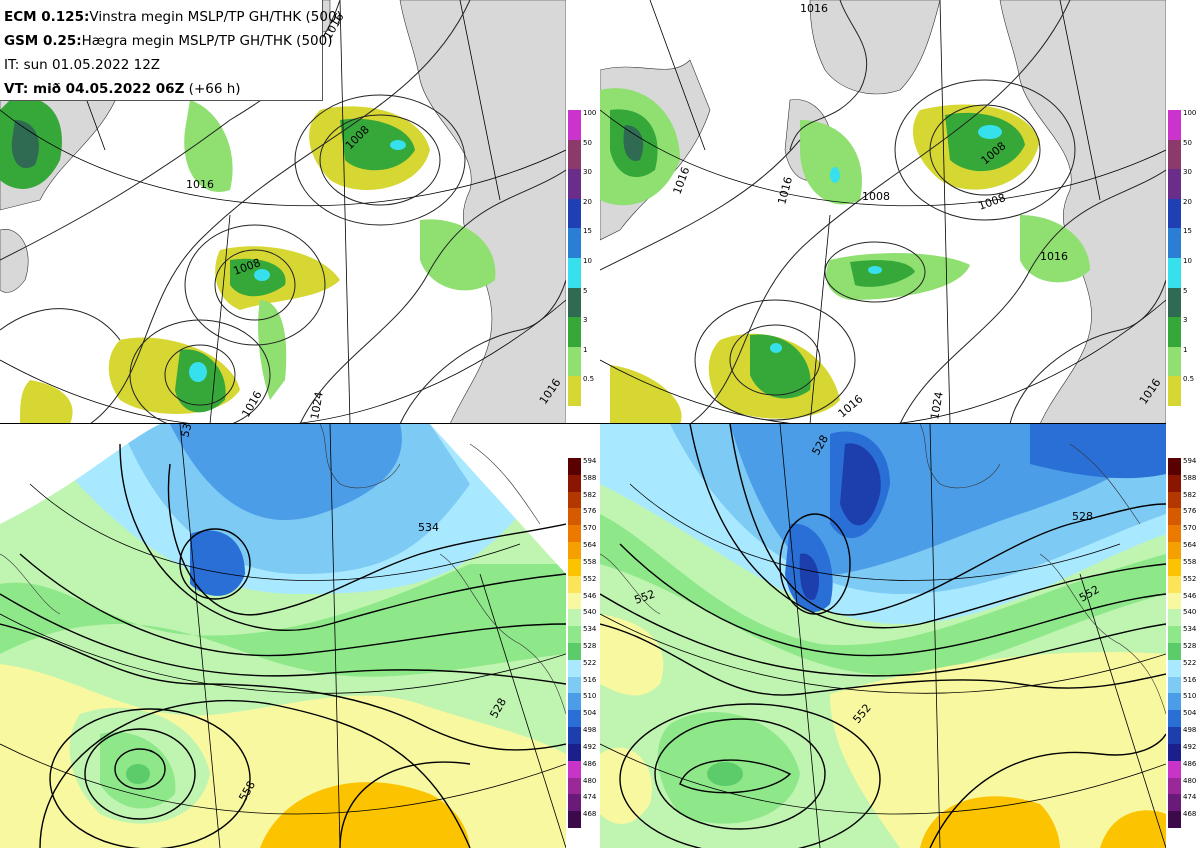 The width and height of the screenshot is (1200, 848). Describe the element at coordinates (590, 612) in the screenshot. I see `colorbar-label: 540` at that location.